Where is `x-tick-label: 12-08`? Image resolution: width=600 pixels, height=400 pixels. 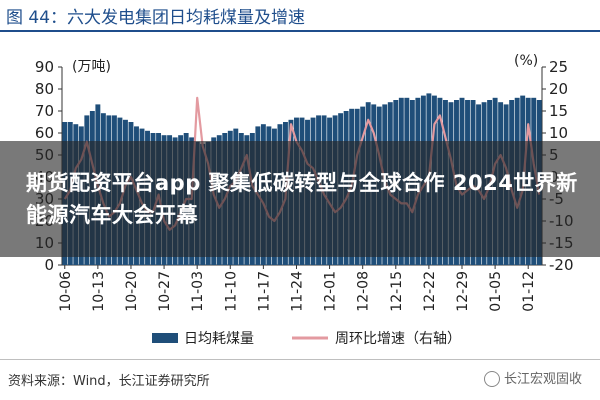 x-tick-label: 12-08 is located at coordinates (364, 291).